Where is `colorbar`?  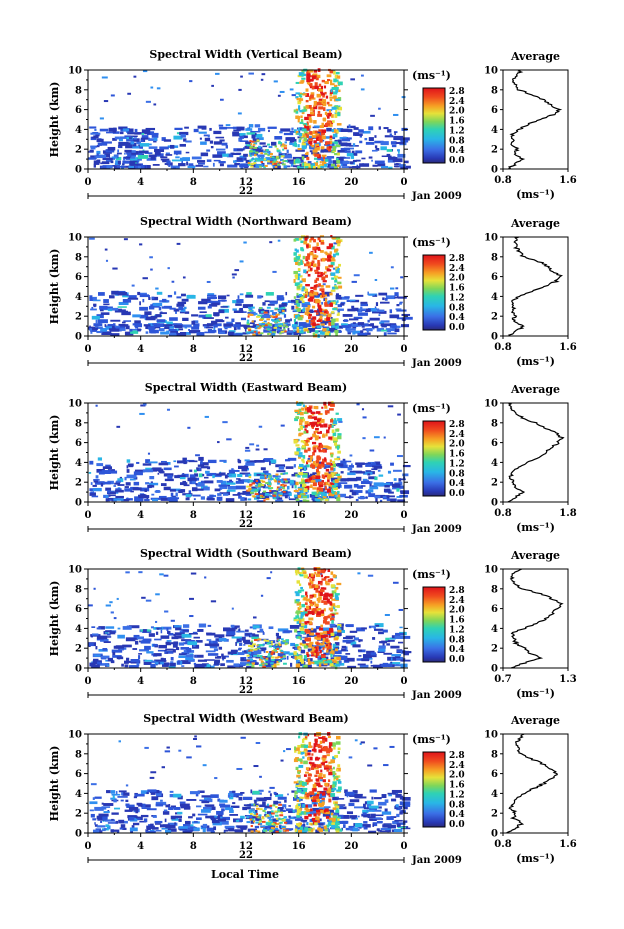
colorbar is located at coordinates (434, 292).